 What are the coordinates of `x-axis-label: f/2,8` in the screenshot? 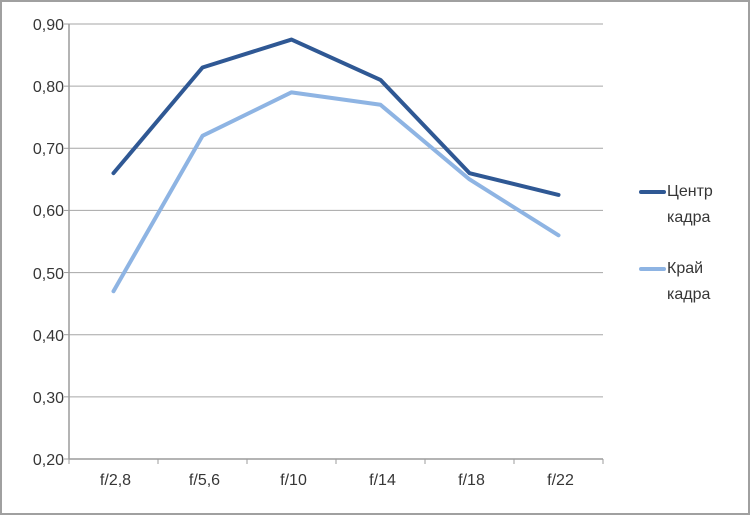 It's located at (115, 480).